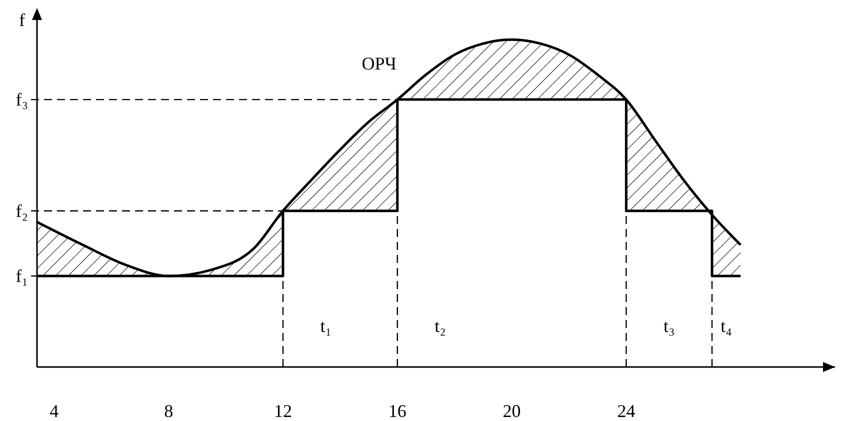  Describe the element at coordinates (669, 326) in the screenshot. I see `annotation: t₃` at that location.